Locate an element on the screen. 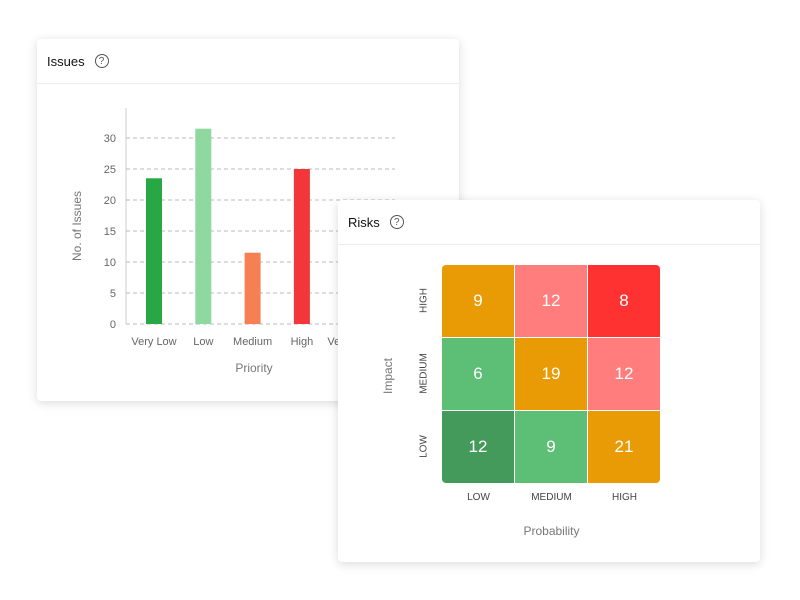  y-tick-label: 20 is located at coordinates (110, 201).